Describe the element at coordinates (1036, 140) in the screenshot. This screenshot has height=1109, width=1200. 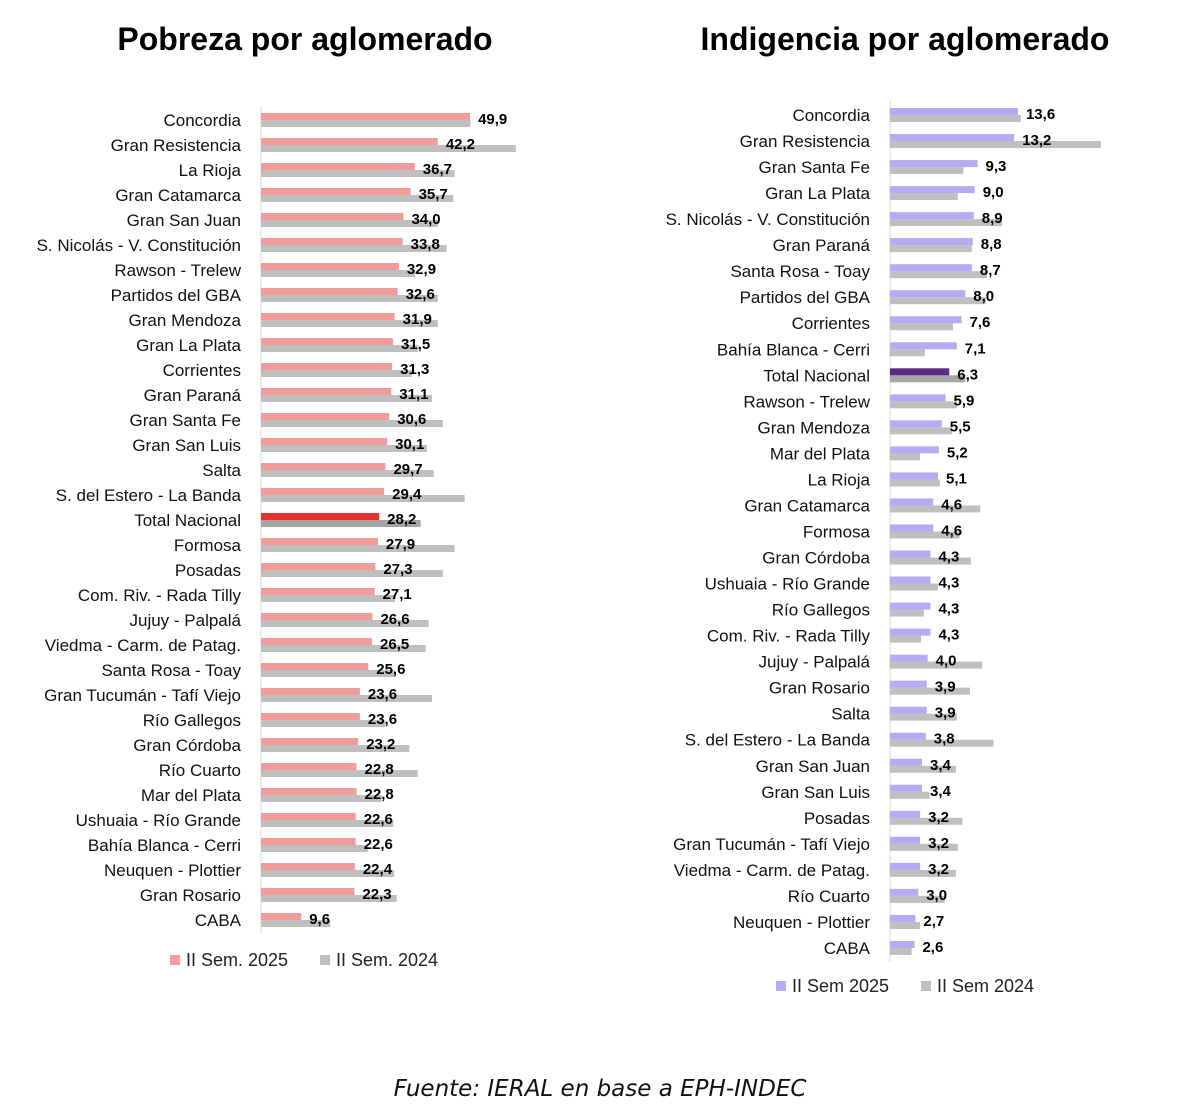
I see `value-label: 13,2` at that location.